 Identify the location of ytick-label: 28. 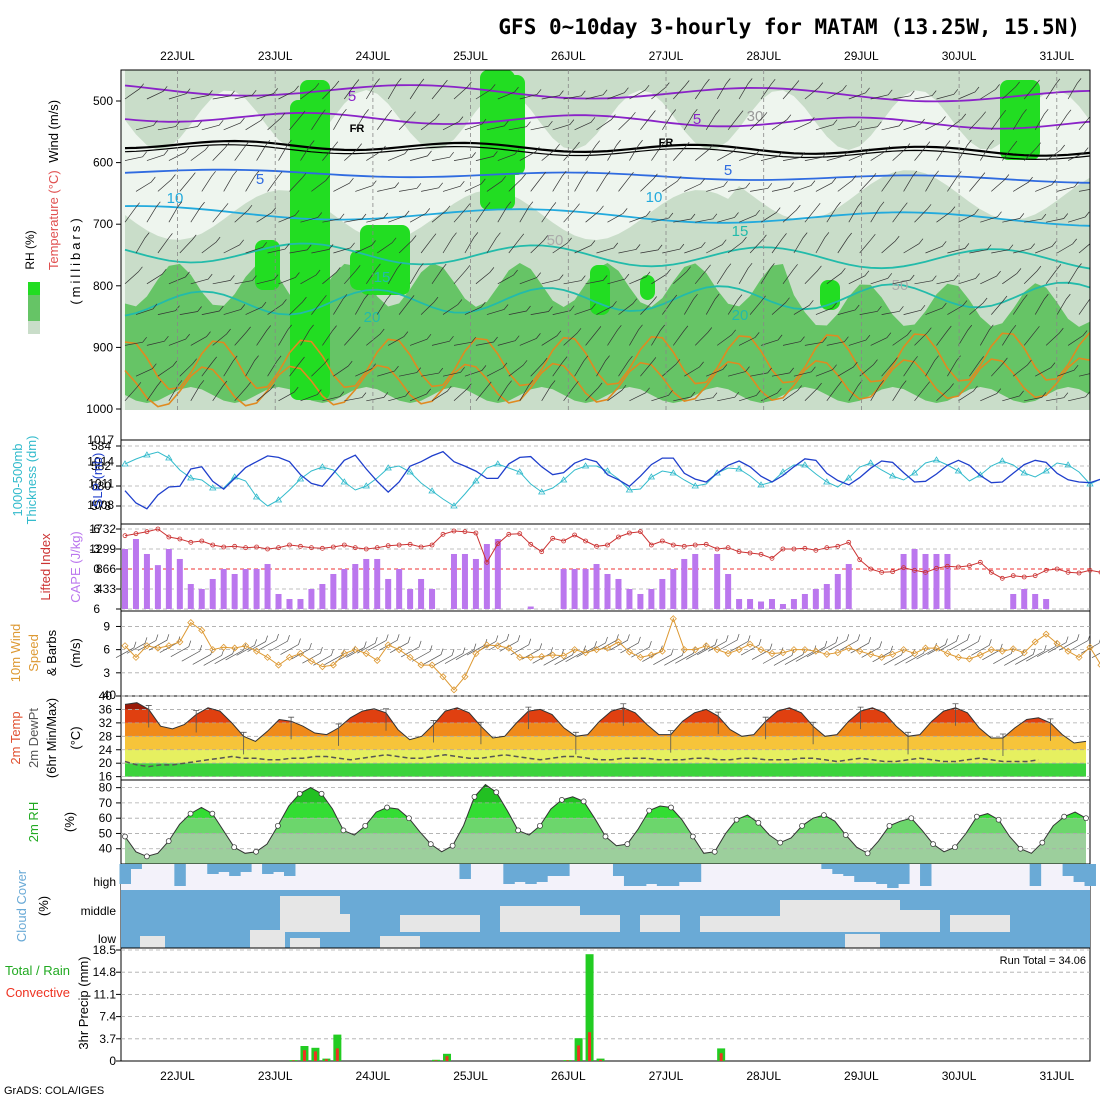
(106, 736).